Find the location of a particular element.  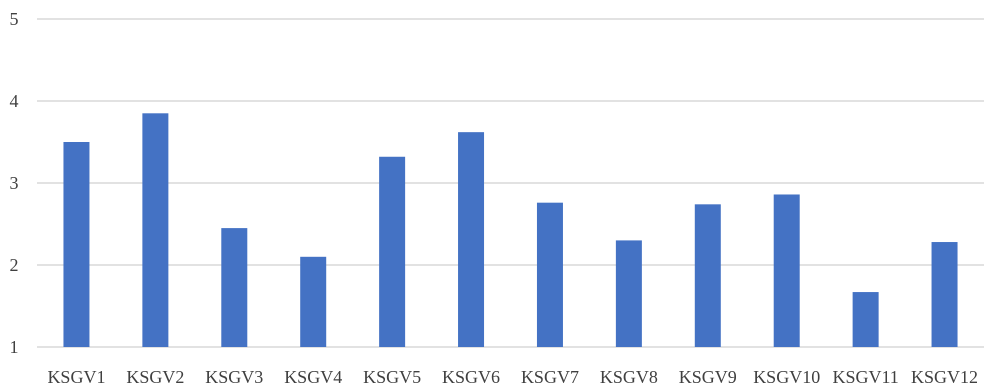

x-tick-label: KSGV1 is located at coordinates (76, 377).